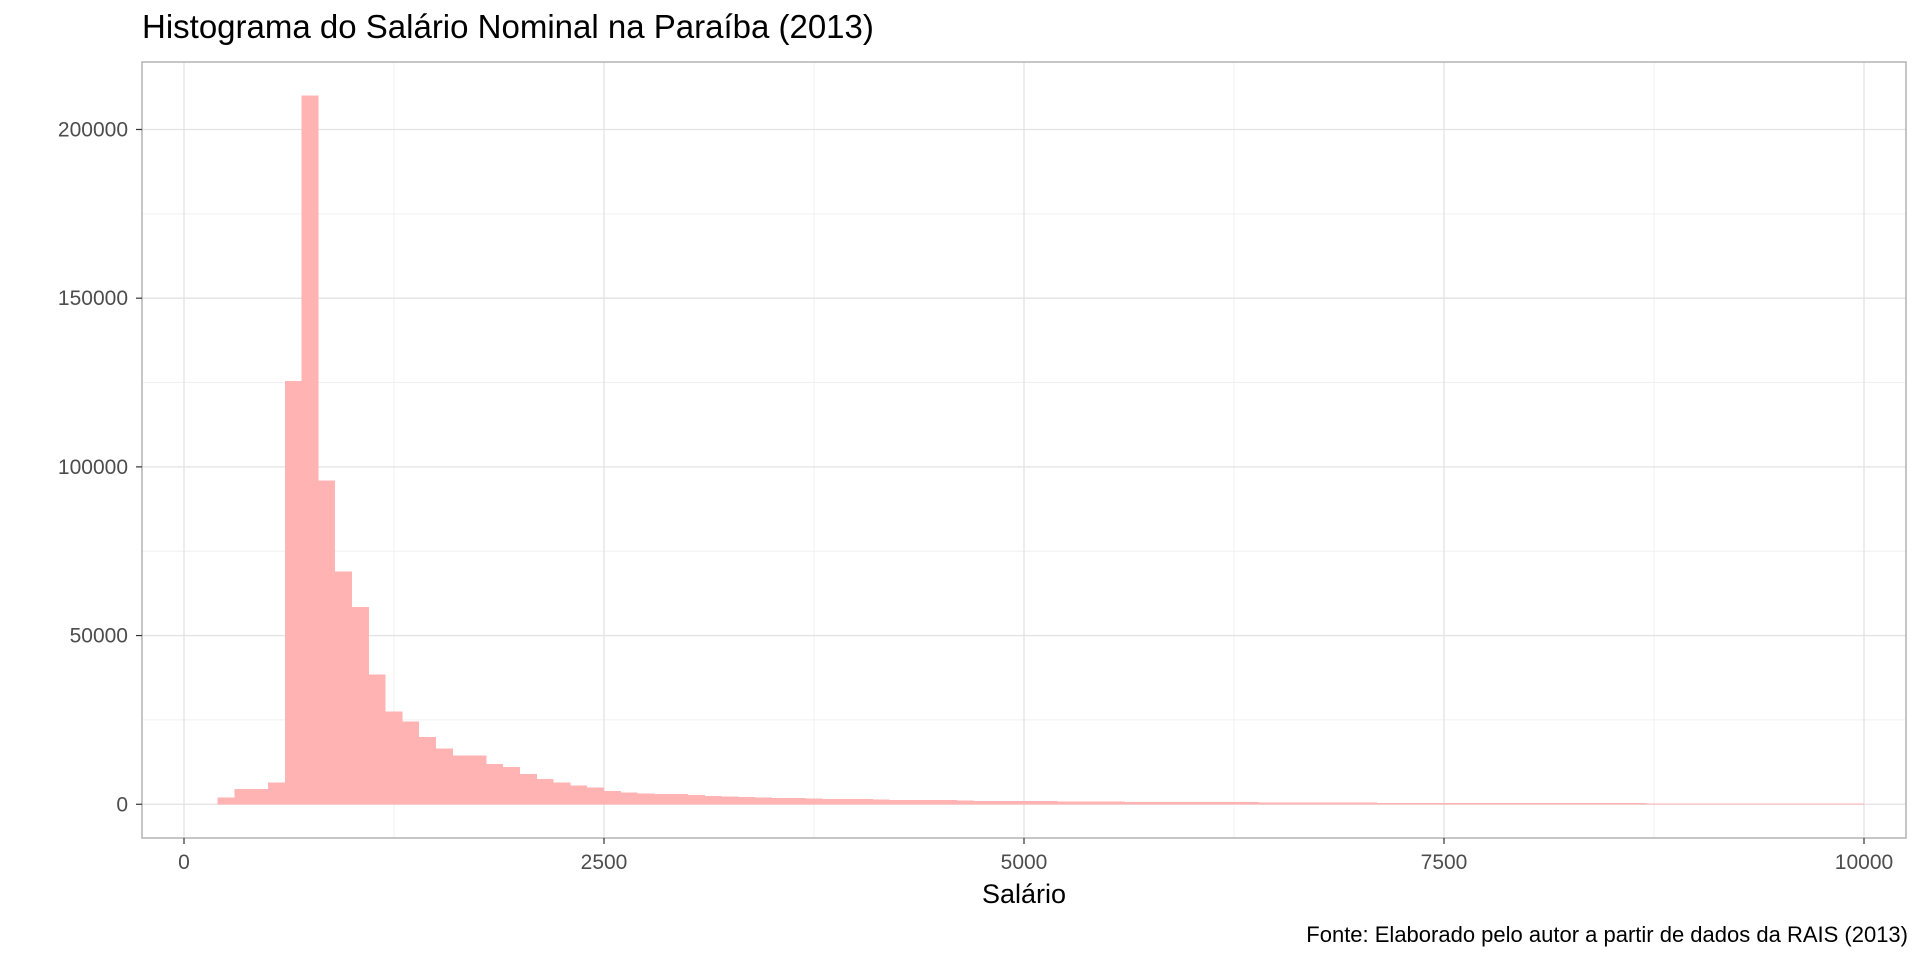 This screenshot has height=960, width=1920. I want to click on y-tick-label: 150000, so click(93, 298).